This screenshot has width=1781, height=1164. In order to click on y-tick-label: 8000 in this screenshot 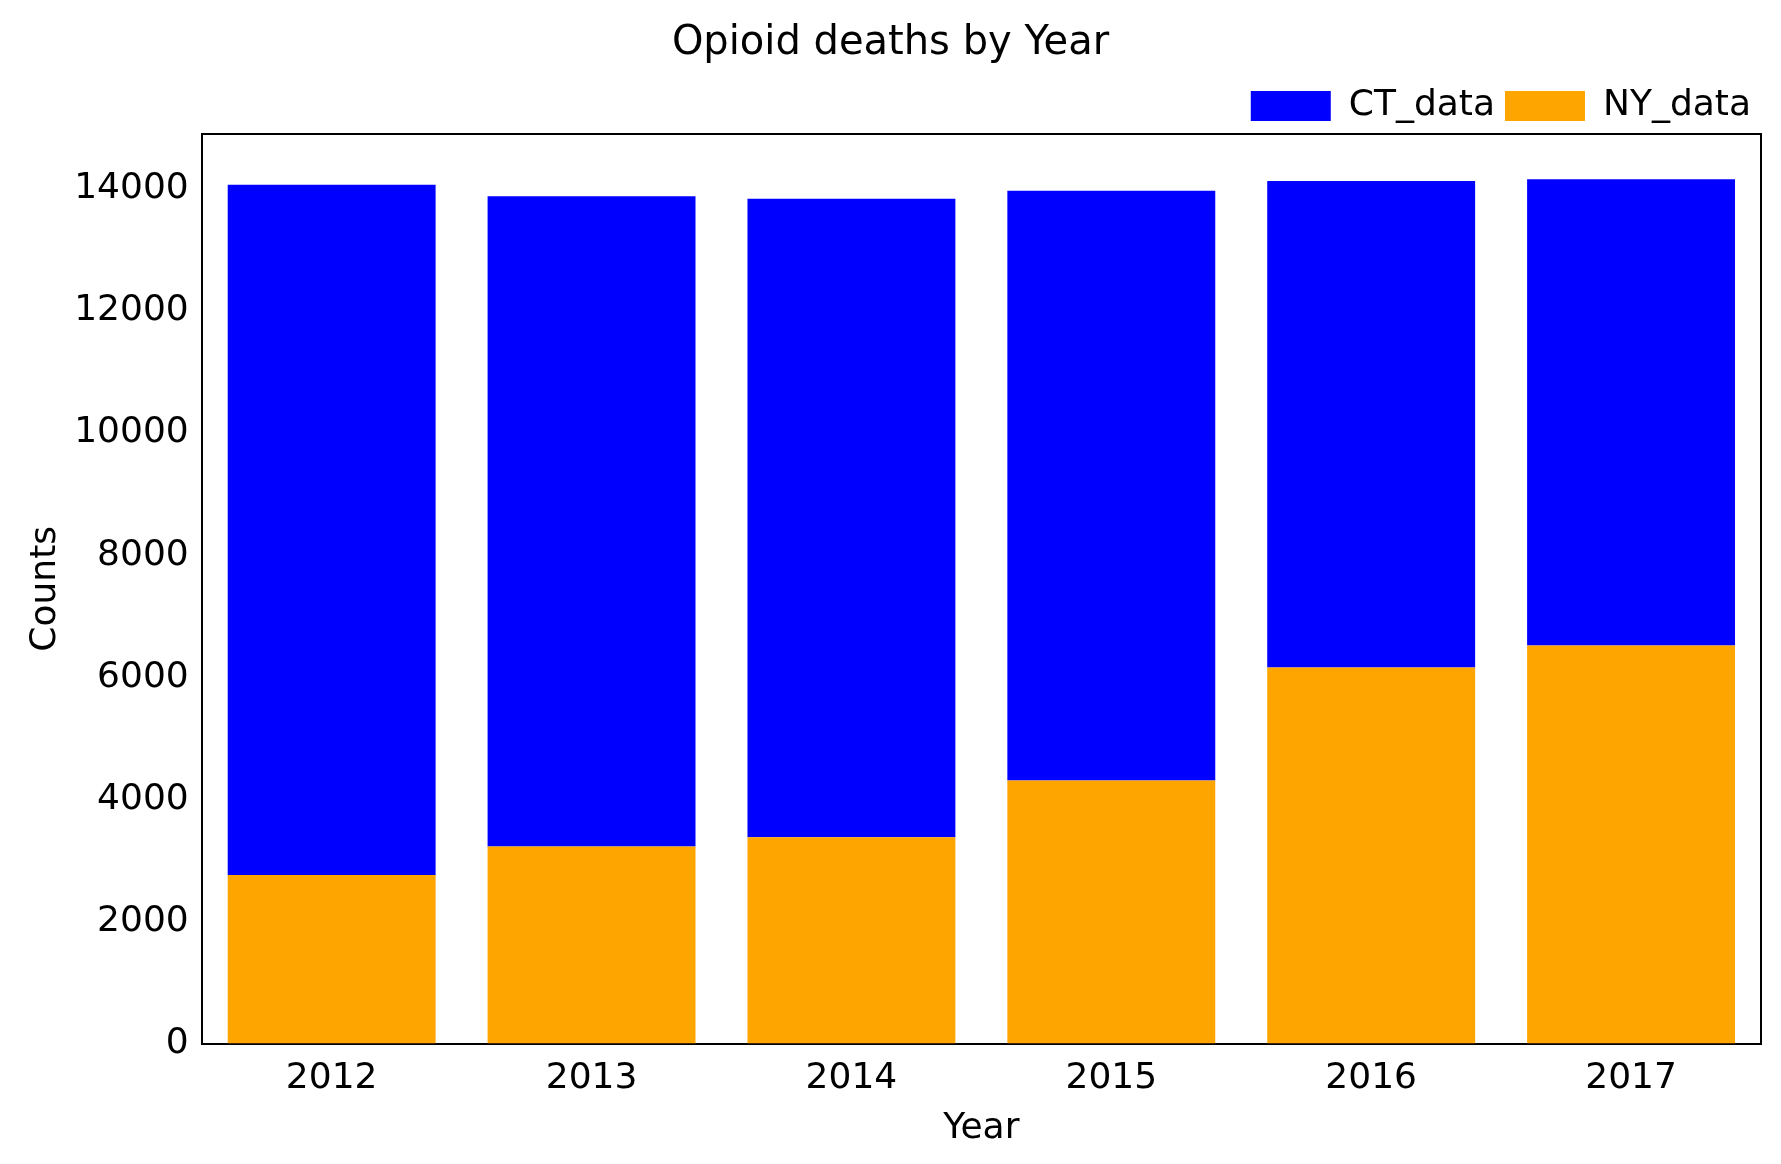, I will do `click(143, 552)`.